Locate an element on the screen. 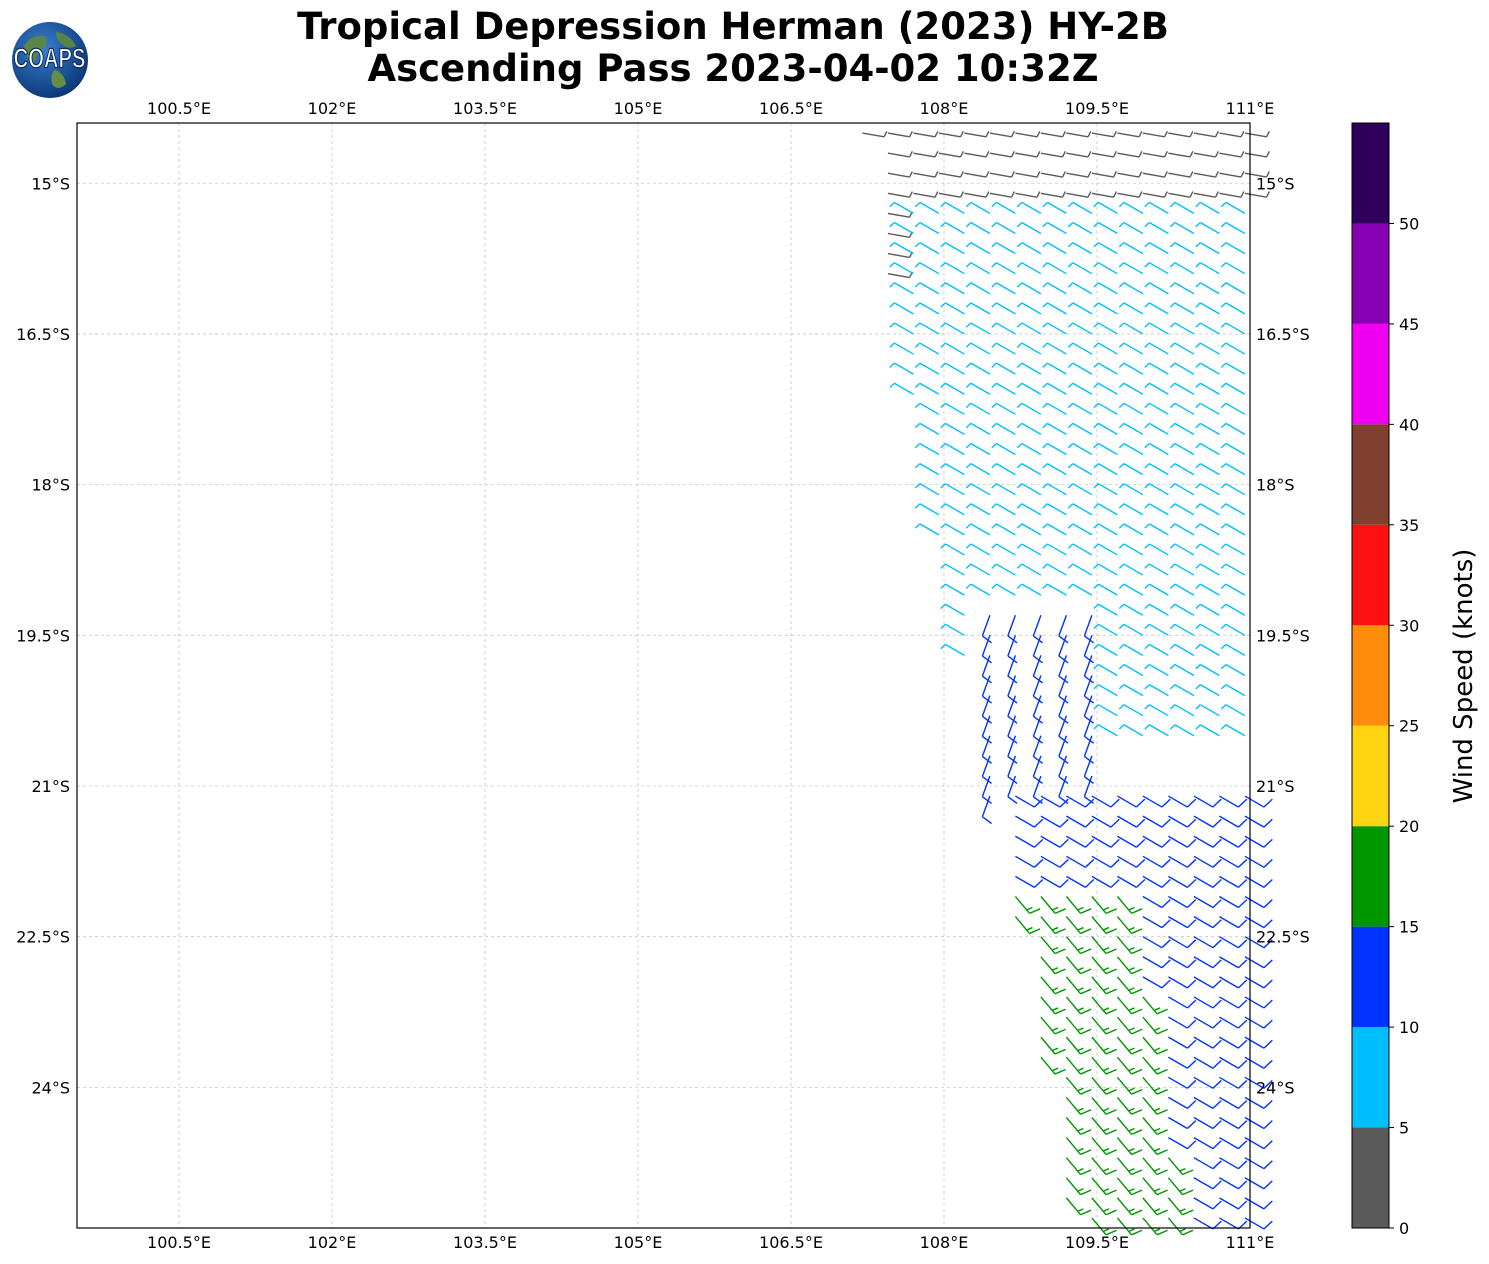  lon-tick-label-bottom-3: 105°E is located at coordinates (638, 1242).